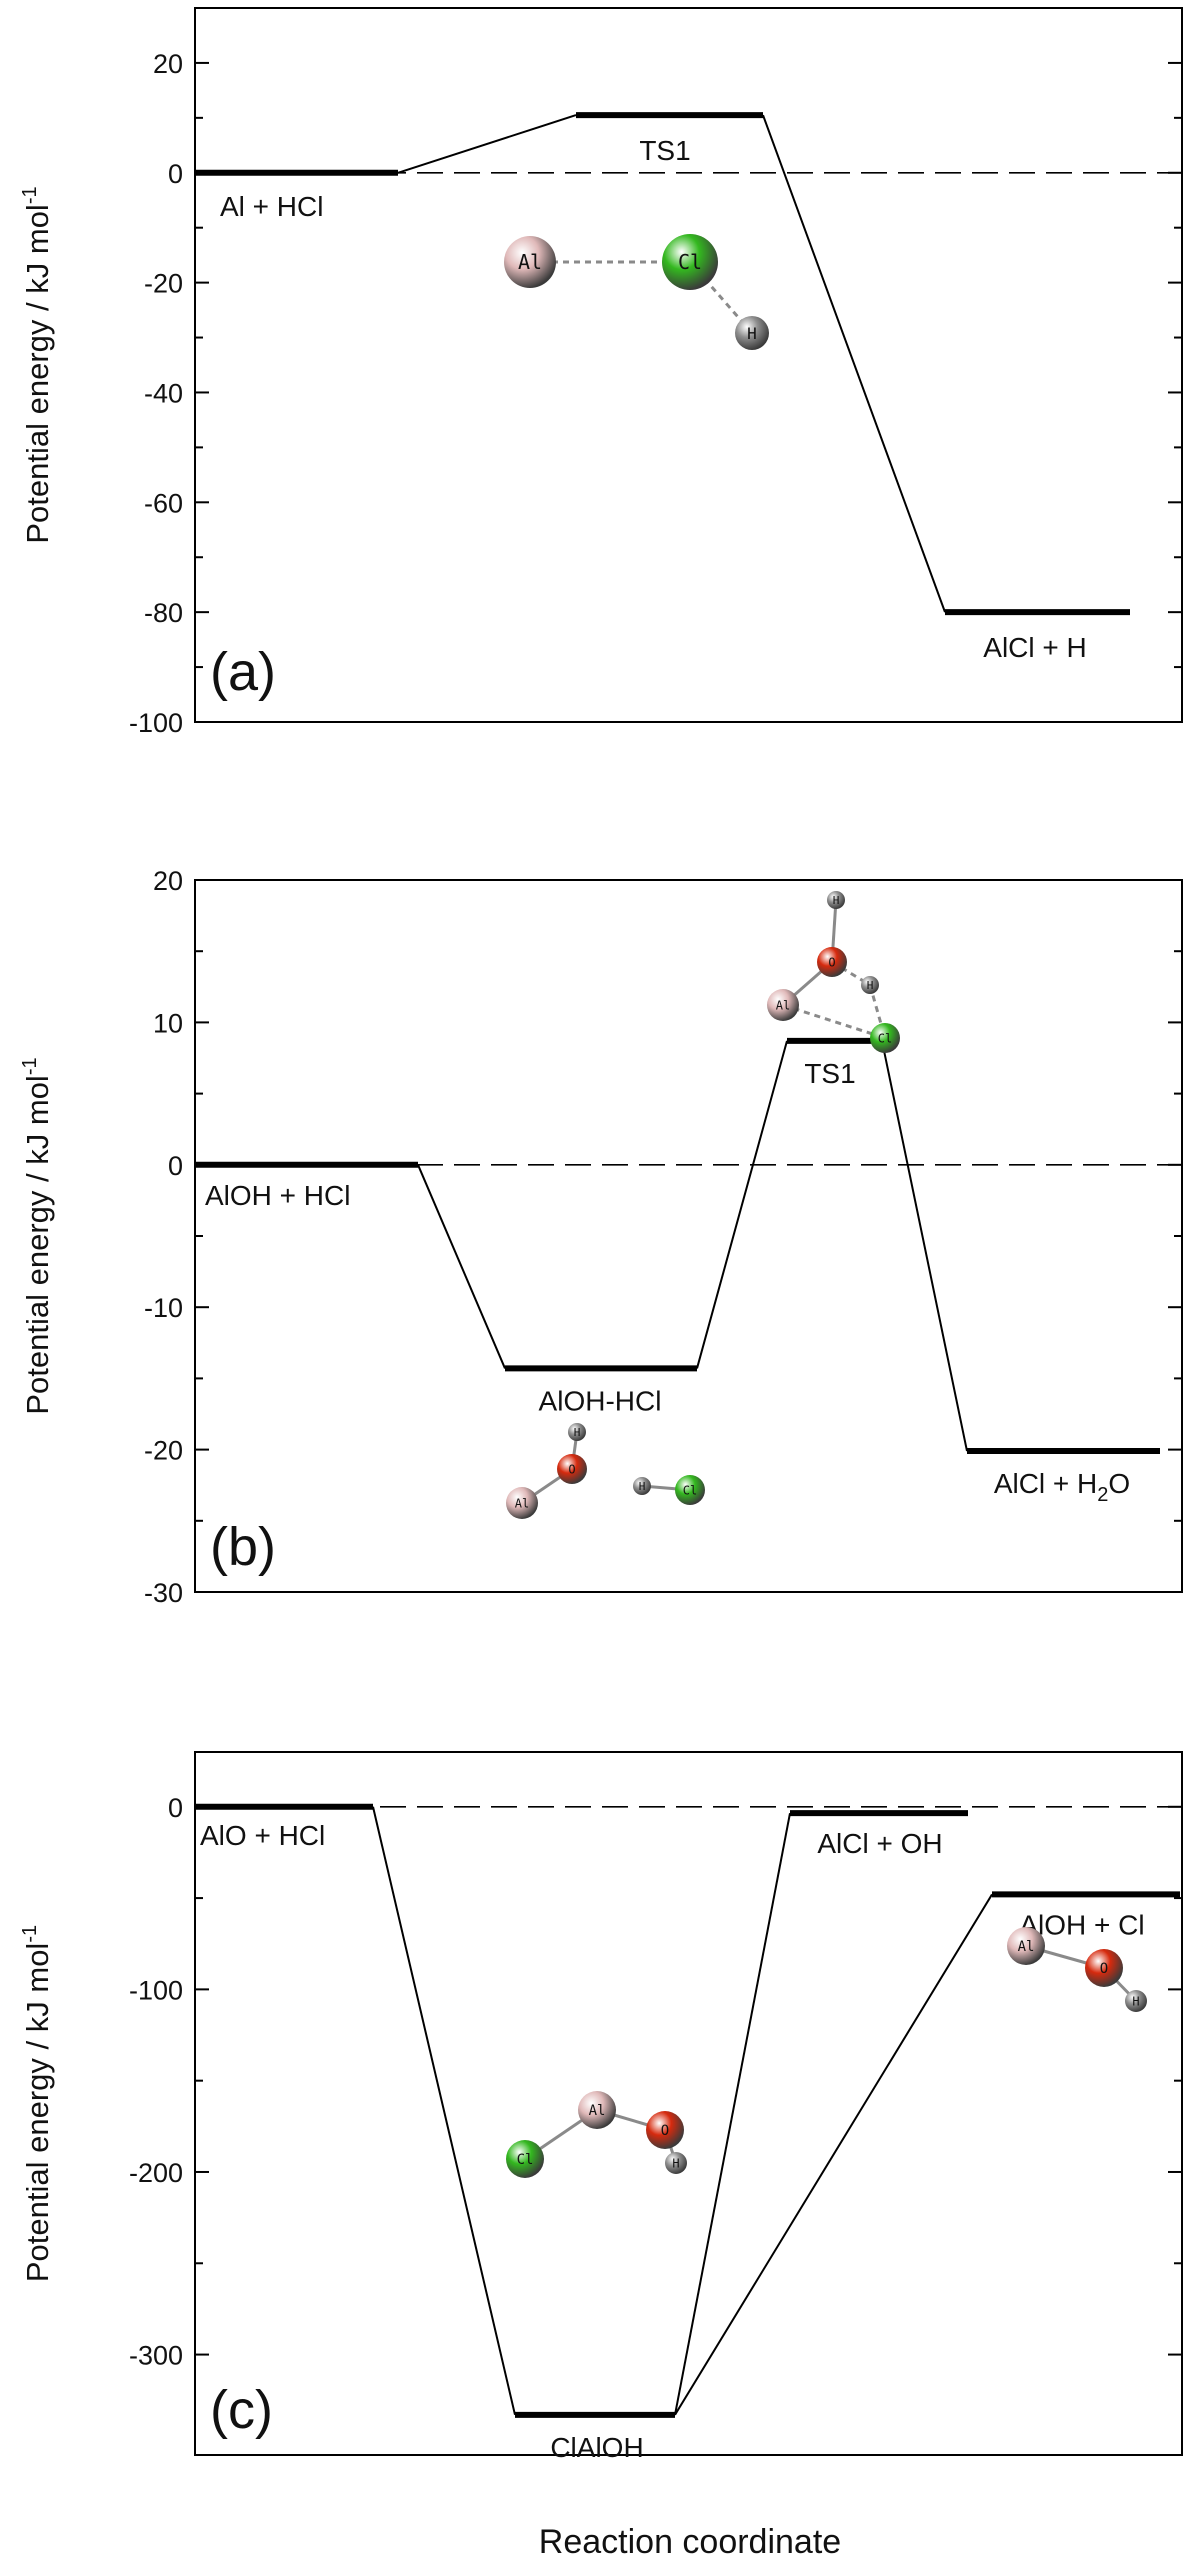  What do you see at coordinates (596, 2447) in the screenshot?
I see `state-label-text: ClAlOH` at bounding box center [596, 2447].